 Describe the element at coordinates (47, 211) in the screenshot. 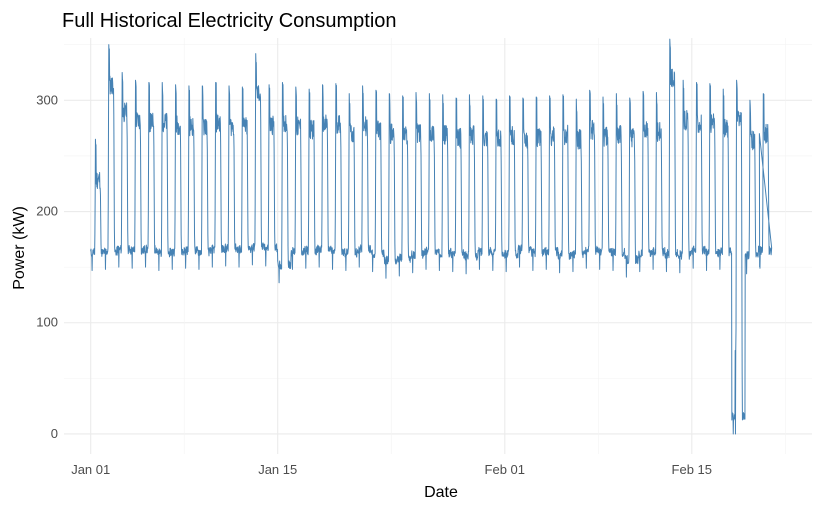

I see `y-tick-label: 200` at that location.